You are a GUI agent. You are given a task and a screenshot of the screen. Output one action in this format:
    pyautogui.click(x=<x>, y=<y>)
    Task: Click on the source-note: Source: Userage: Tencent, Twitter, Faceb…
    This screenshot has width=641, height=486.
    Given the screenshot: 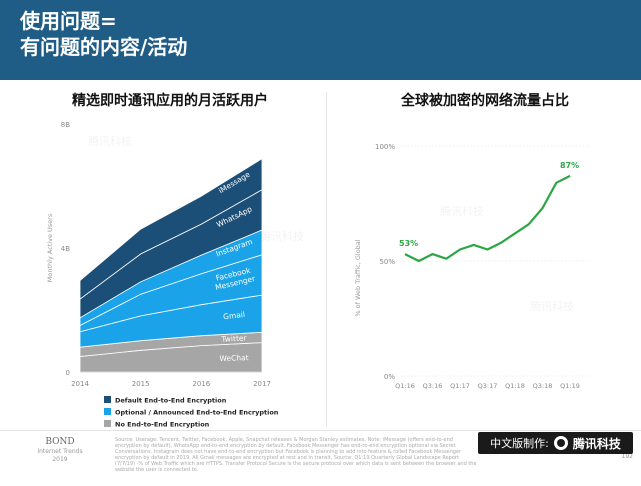 What is the action you would take?
    pyautogui.click(x=296, y=455)
    